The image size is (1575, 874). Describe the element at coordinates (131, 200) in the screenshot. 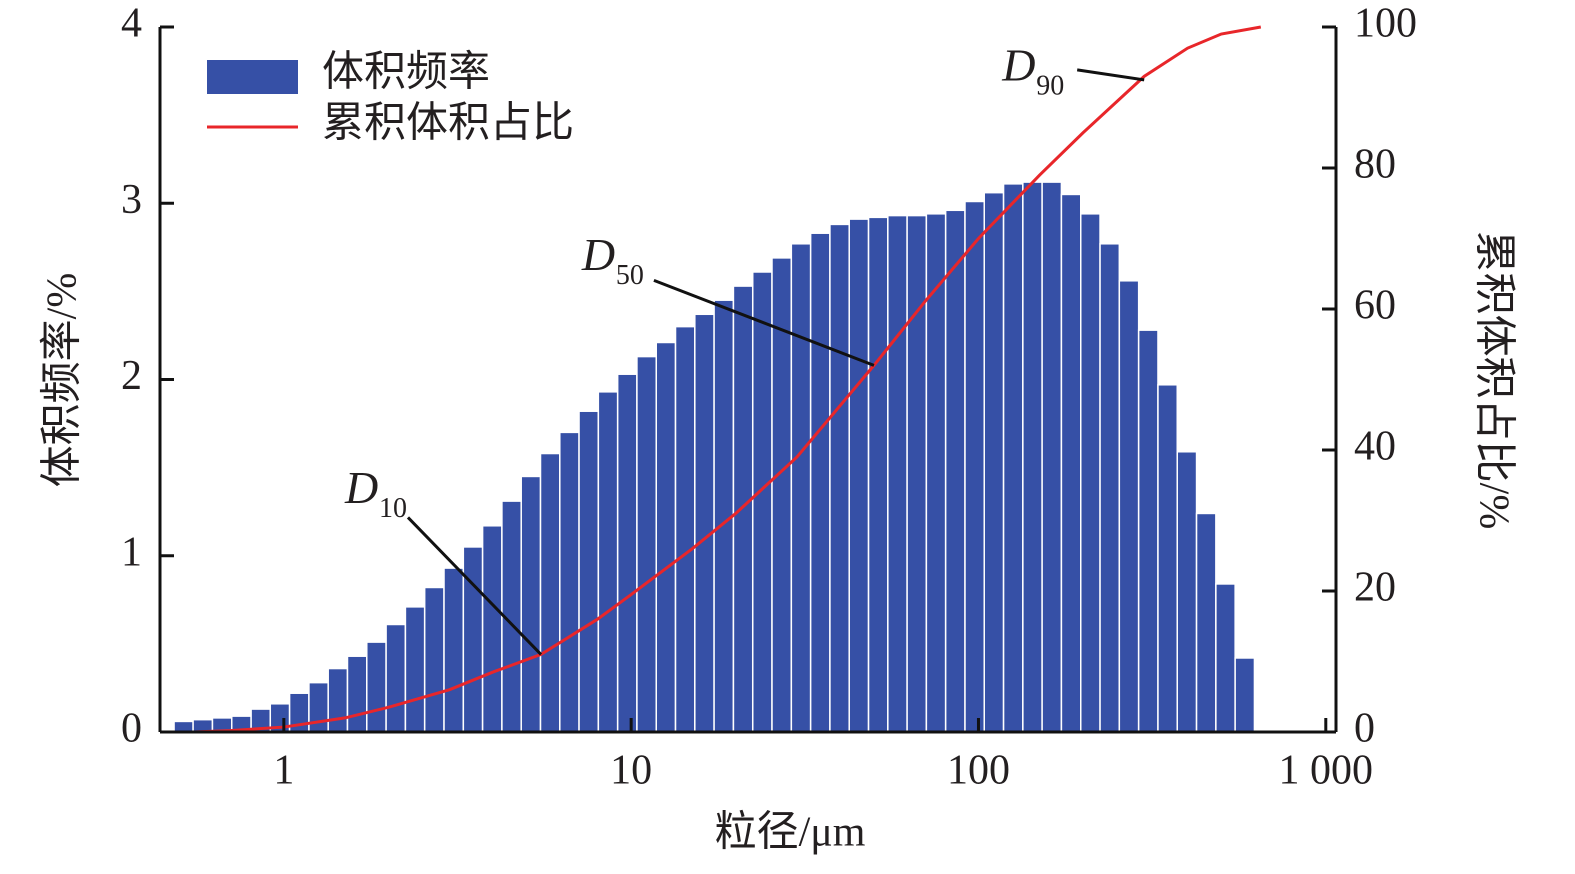

I see `y-tick-label: 3` at that location.